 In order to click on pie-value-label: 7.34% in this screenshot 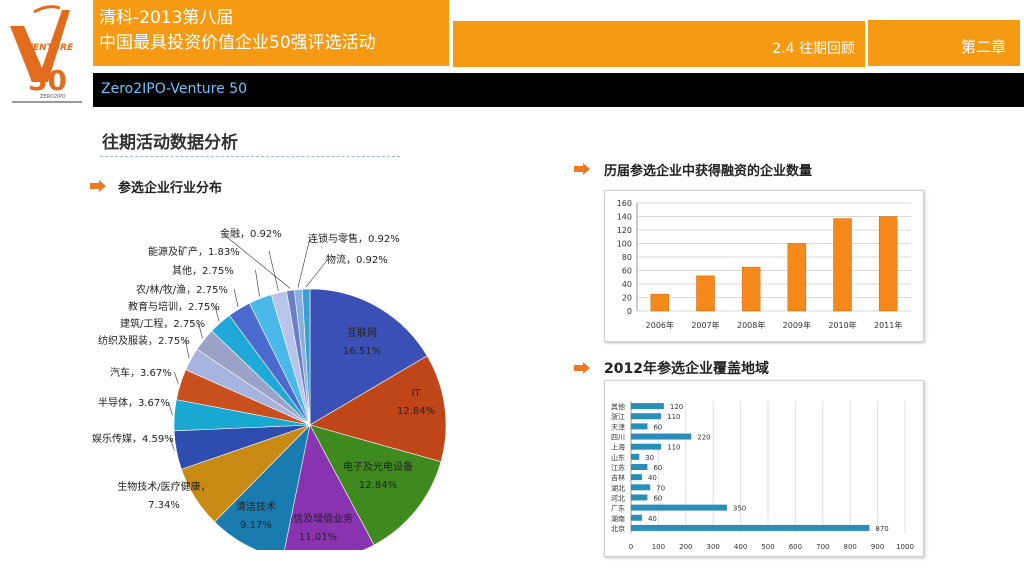, I will do `click(164, 505)`.